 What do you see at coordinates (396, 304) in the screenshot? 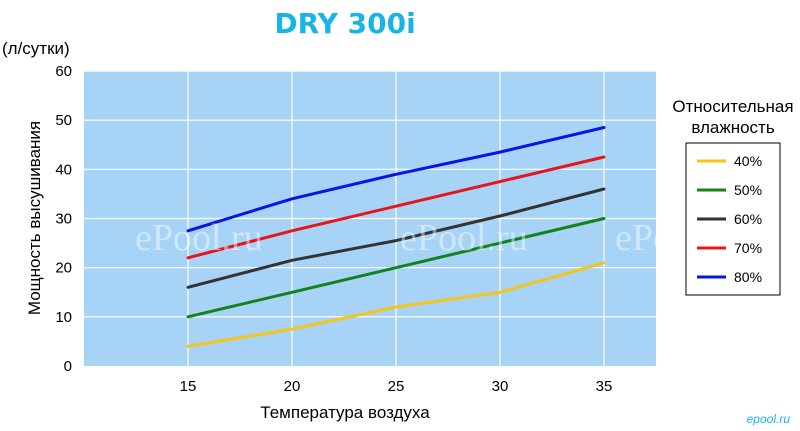
I see `series-line-40pct` at bounding box center [396, 304].